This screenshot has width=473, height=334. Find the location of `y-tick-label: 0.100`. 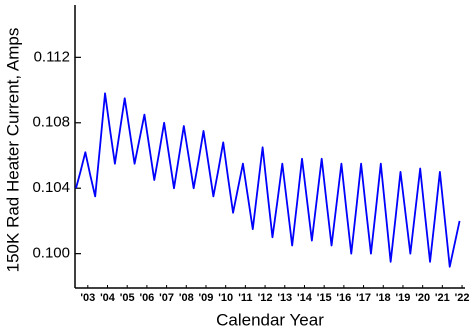

y-tick-label: 0.100 is located at coordinates (51, 253).